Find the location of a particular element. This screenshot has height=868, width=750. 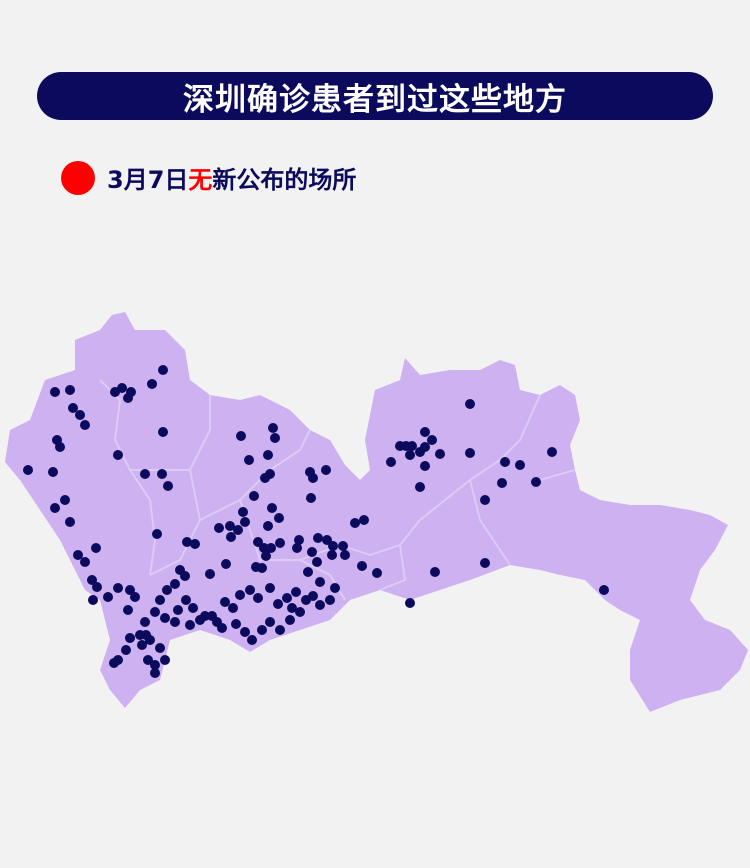

page-title: 深圳确诊患者到过这些地方 is located at coordinates (375, 99).